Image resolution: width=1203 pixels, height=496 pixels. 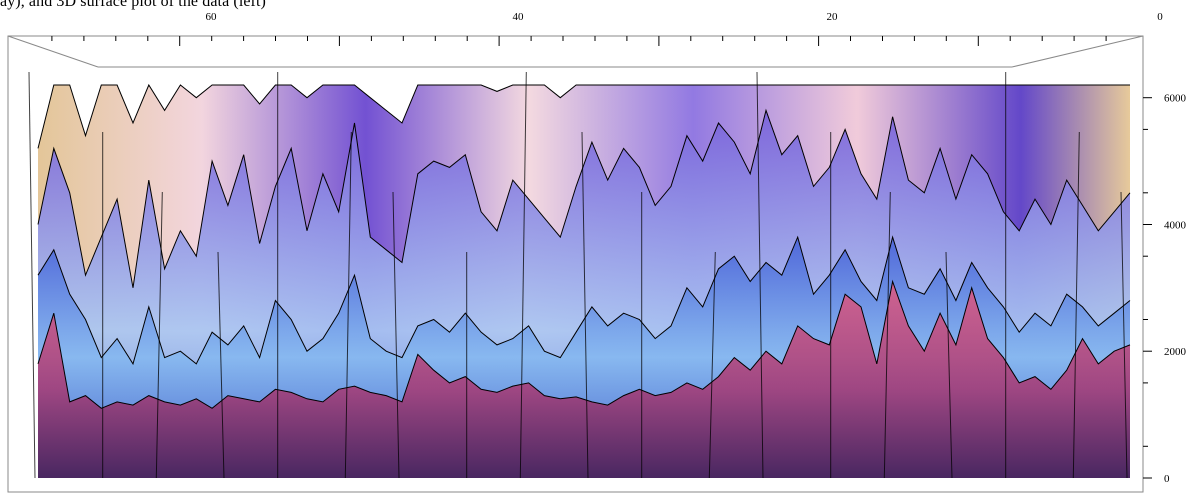 What do you see at coordinates (1167, 479) in the screenshot?
I see `z-tick-label: 0` at bounding box center [1167, 479].